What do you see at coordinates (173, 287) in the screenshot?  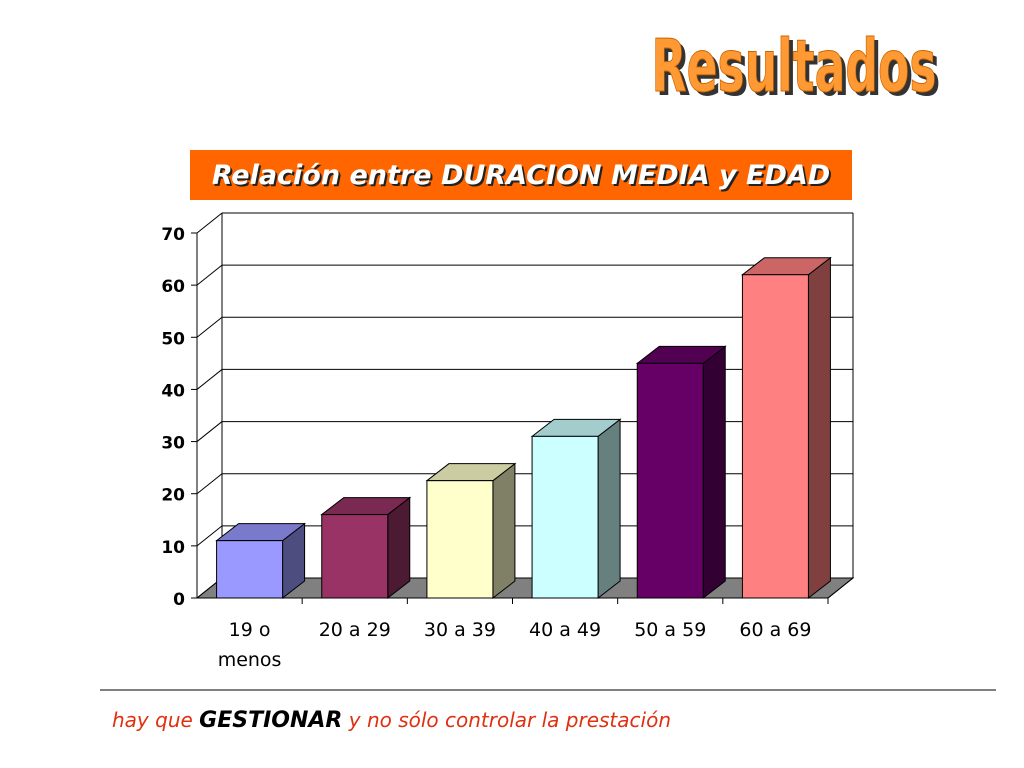 I see `y-tick-label: 60` at bounding box center [173, 287].